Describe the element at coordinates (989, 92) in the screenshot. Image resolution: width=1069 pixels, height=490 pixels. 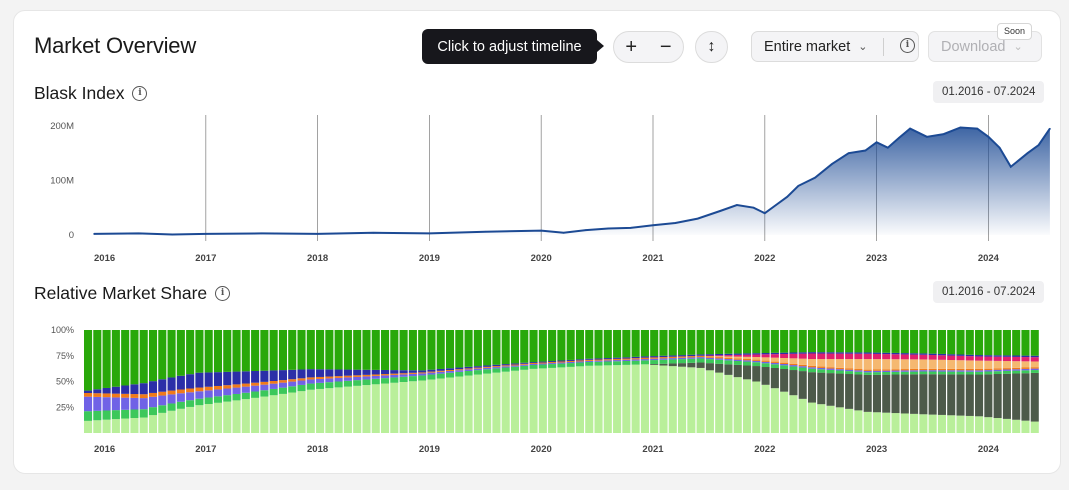
I see `index-date-range: 01.2016 - 07.2024` at that location.